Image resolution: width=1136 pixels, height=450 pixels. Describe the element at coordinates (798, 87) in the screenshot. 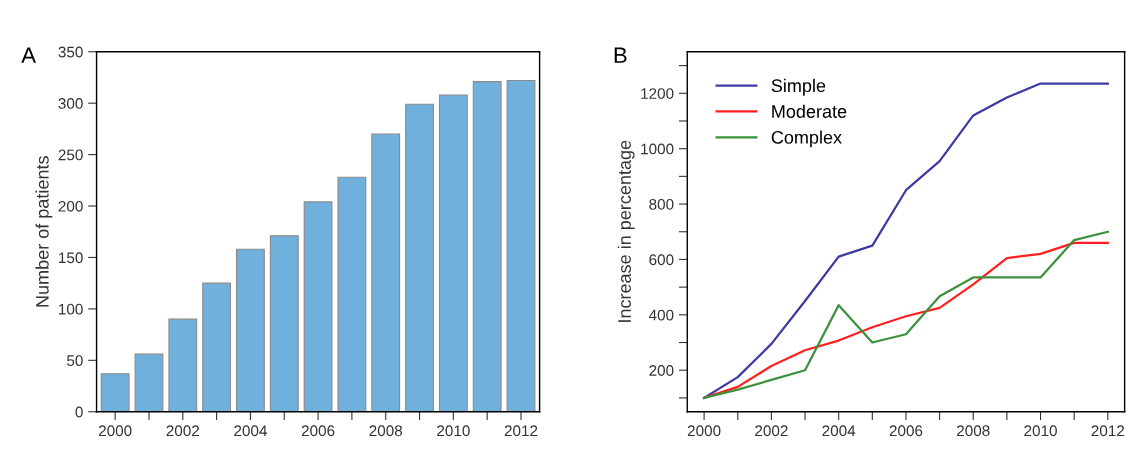

I see `legend-label: Simple` at that location.